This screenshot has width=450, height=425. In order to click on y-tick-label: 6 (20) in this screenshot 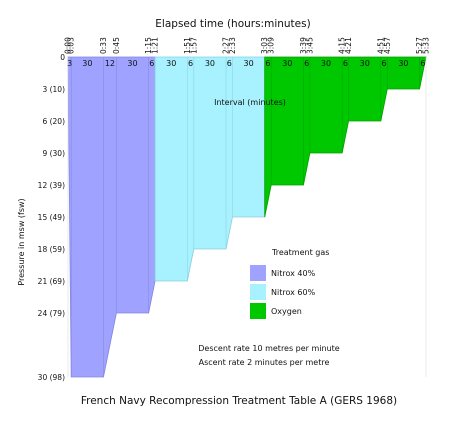, I will do `click(53, 121)`.